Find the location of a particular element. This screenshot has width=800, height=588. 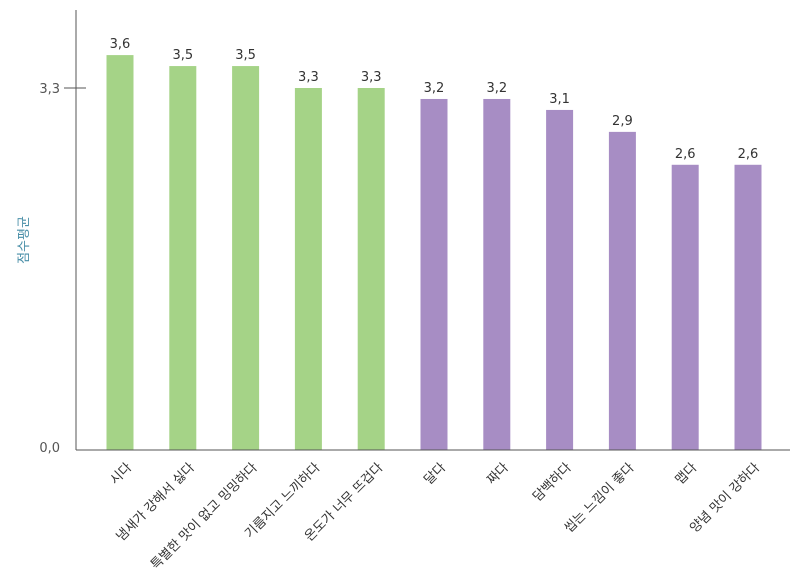

value-label-7: 3,2 is located at coordinates (496, 88).